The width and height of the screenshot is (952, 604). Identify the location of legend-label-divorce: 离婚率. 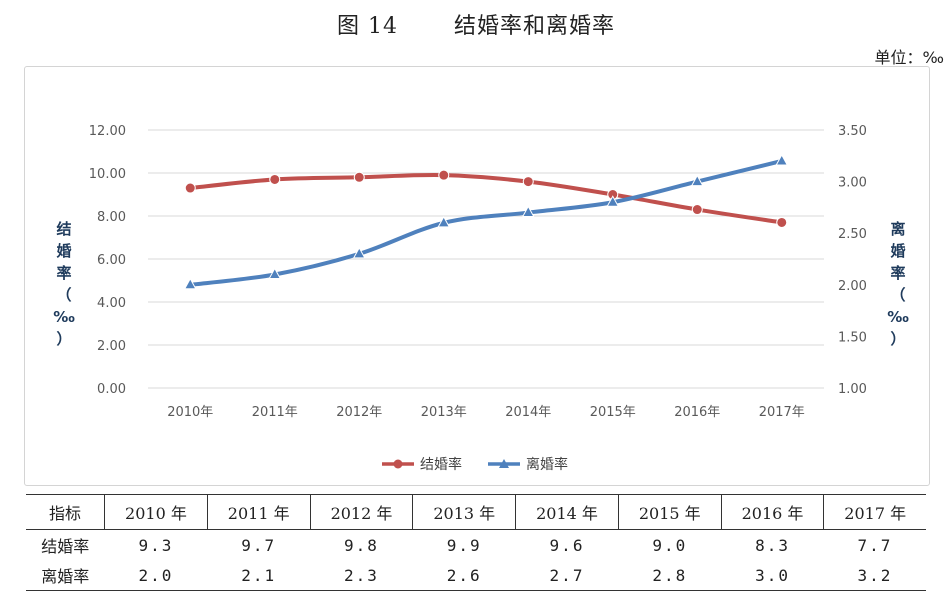
(547, 464).